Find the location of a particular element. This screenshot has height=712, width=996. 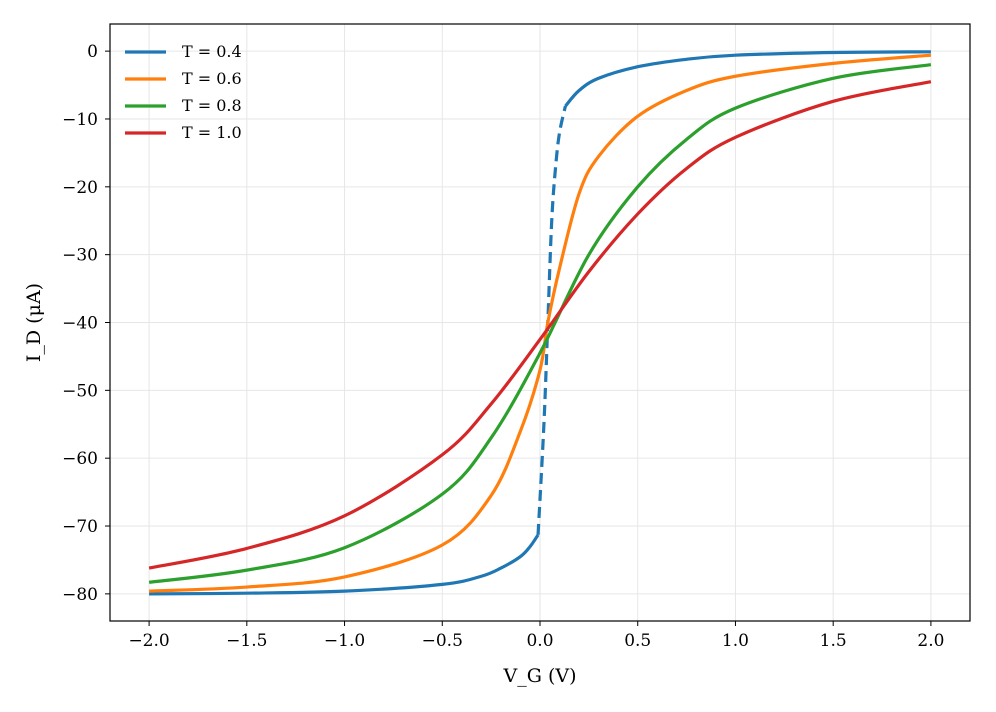

y-tick-label: −60 is located at coordinates (80, 459).